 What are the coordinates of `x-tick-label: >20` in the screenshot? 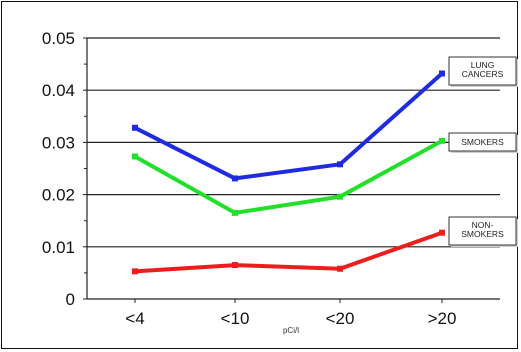 It's located at (442, 318).